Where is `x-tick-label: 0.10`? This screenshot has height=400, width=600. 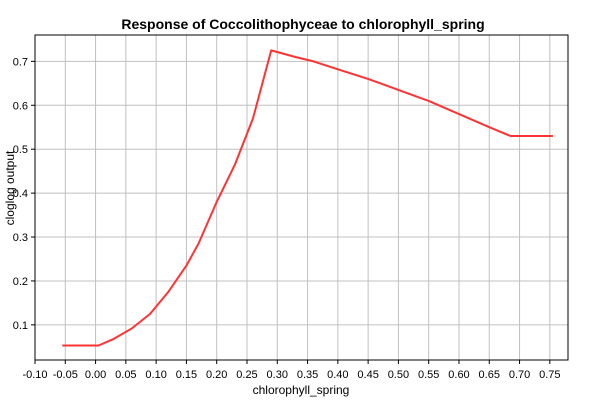 x-tick-label: 0.10 is located at coordinates (155, 375).